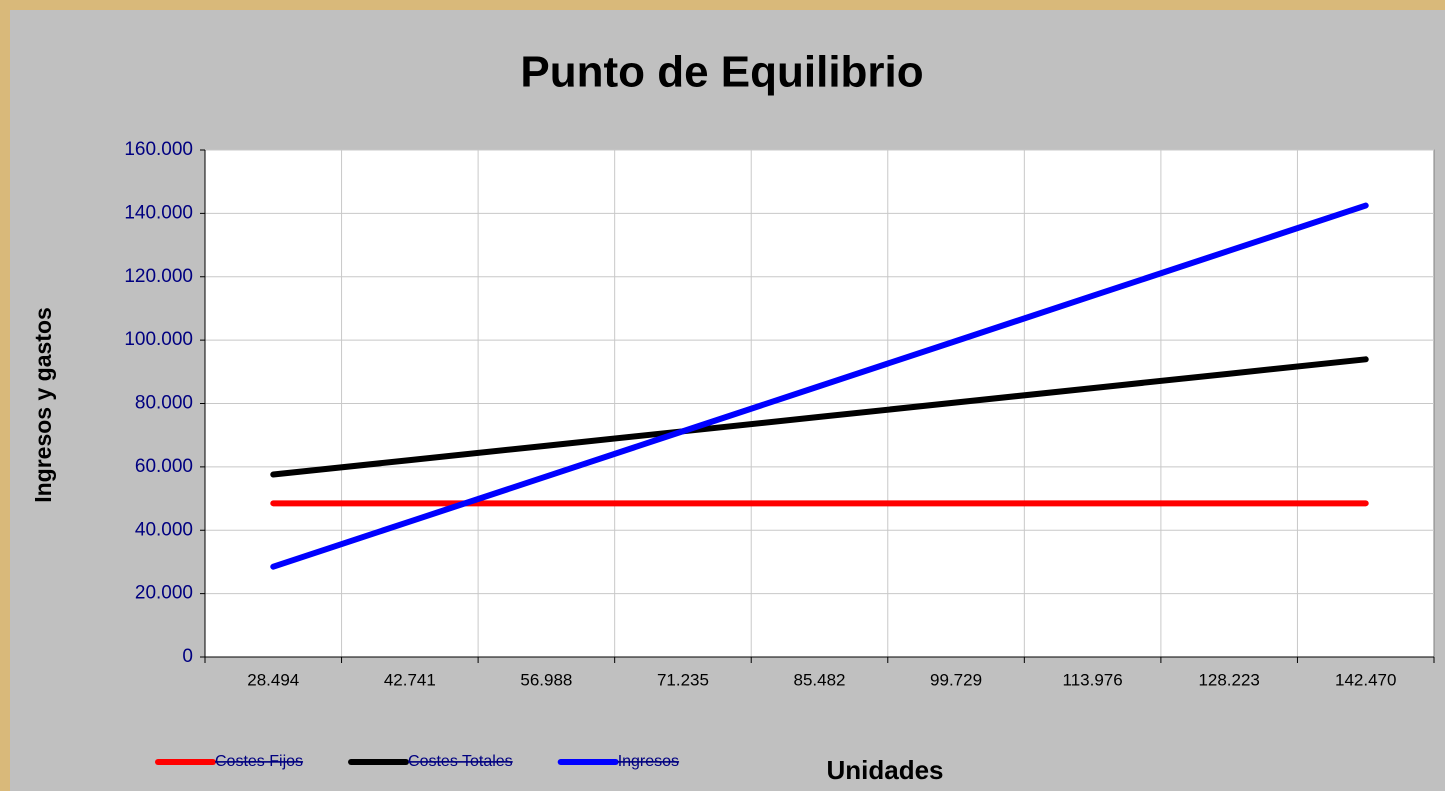 The width and height of the screenshot is (1445, 791). I want to click on y-tick-label: 80.000, so click(164, 403).